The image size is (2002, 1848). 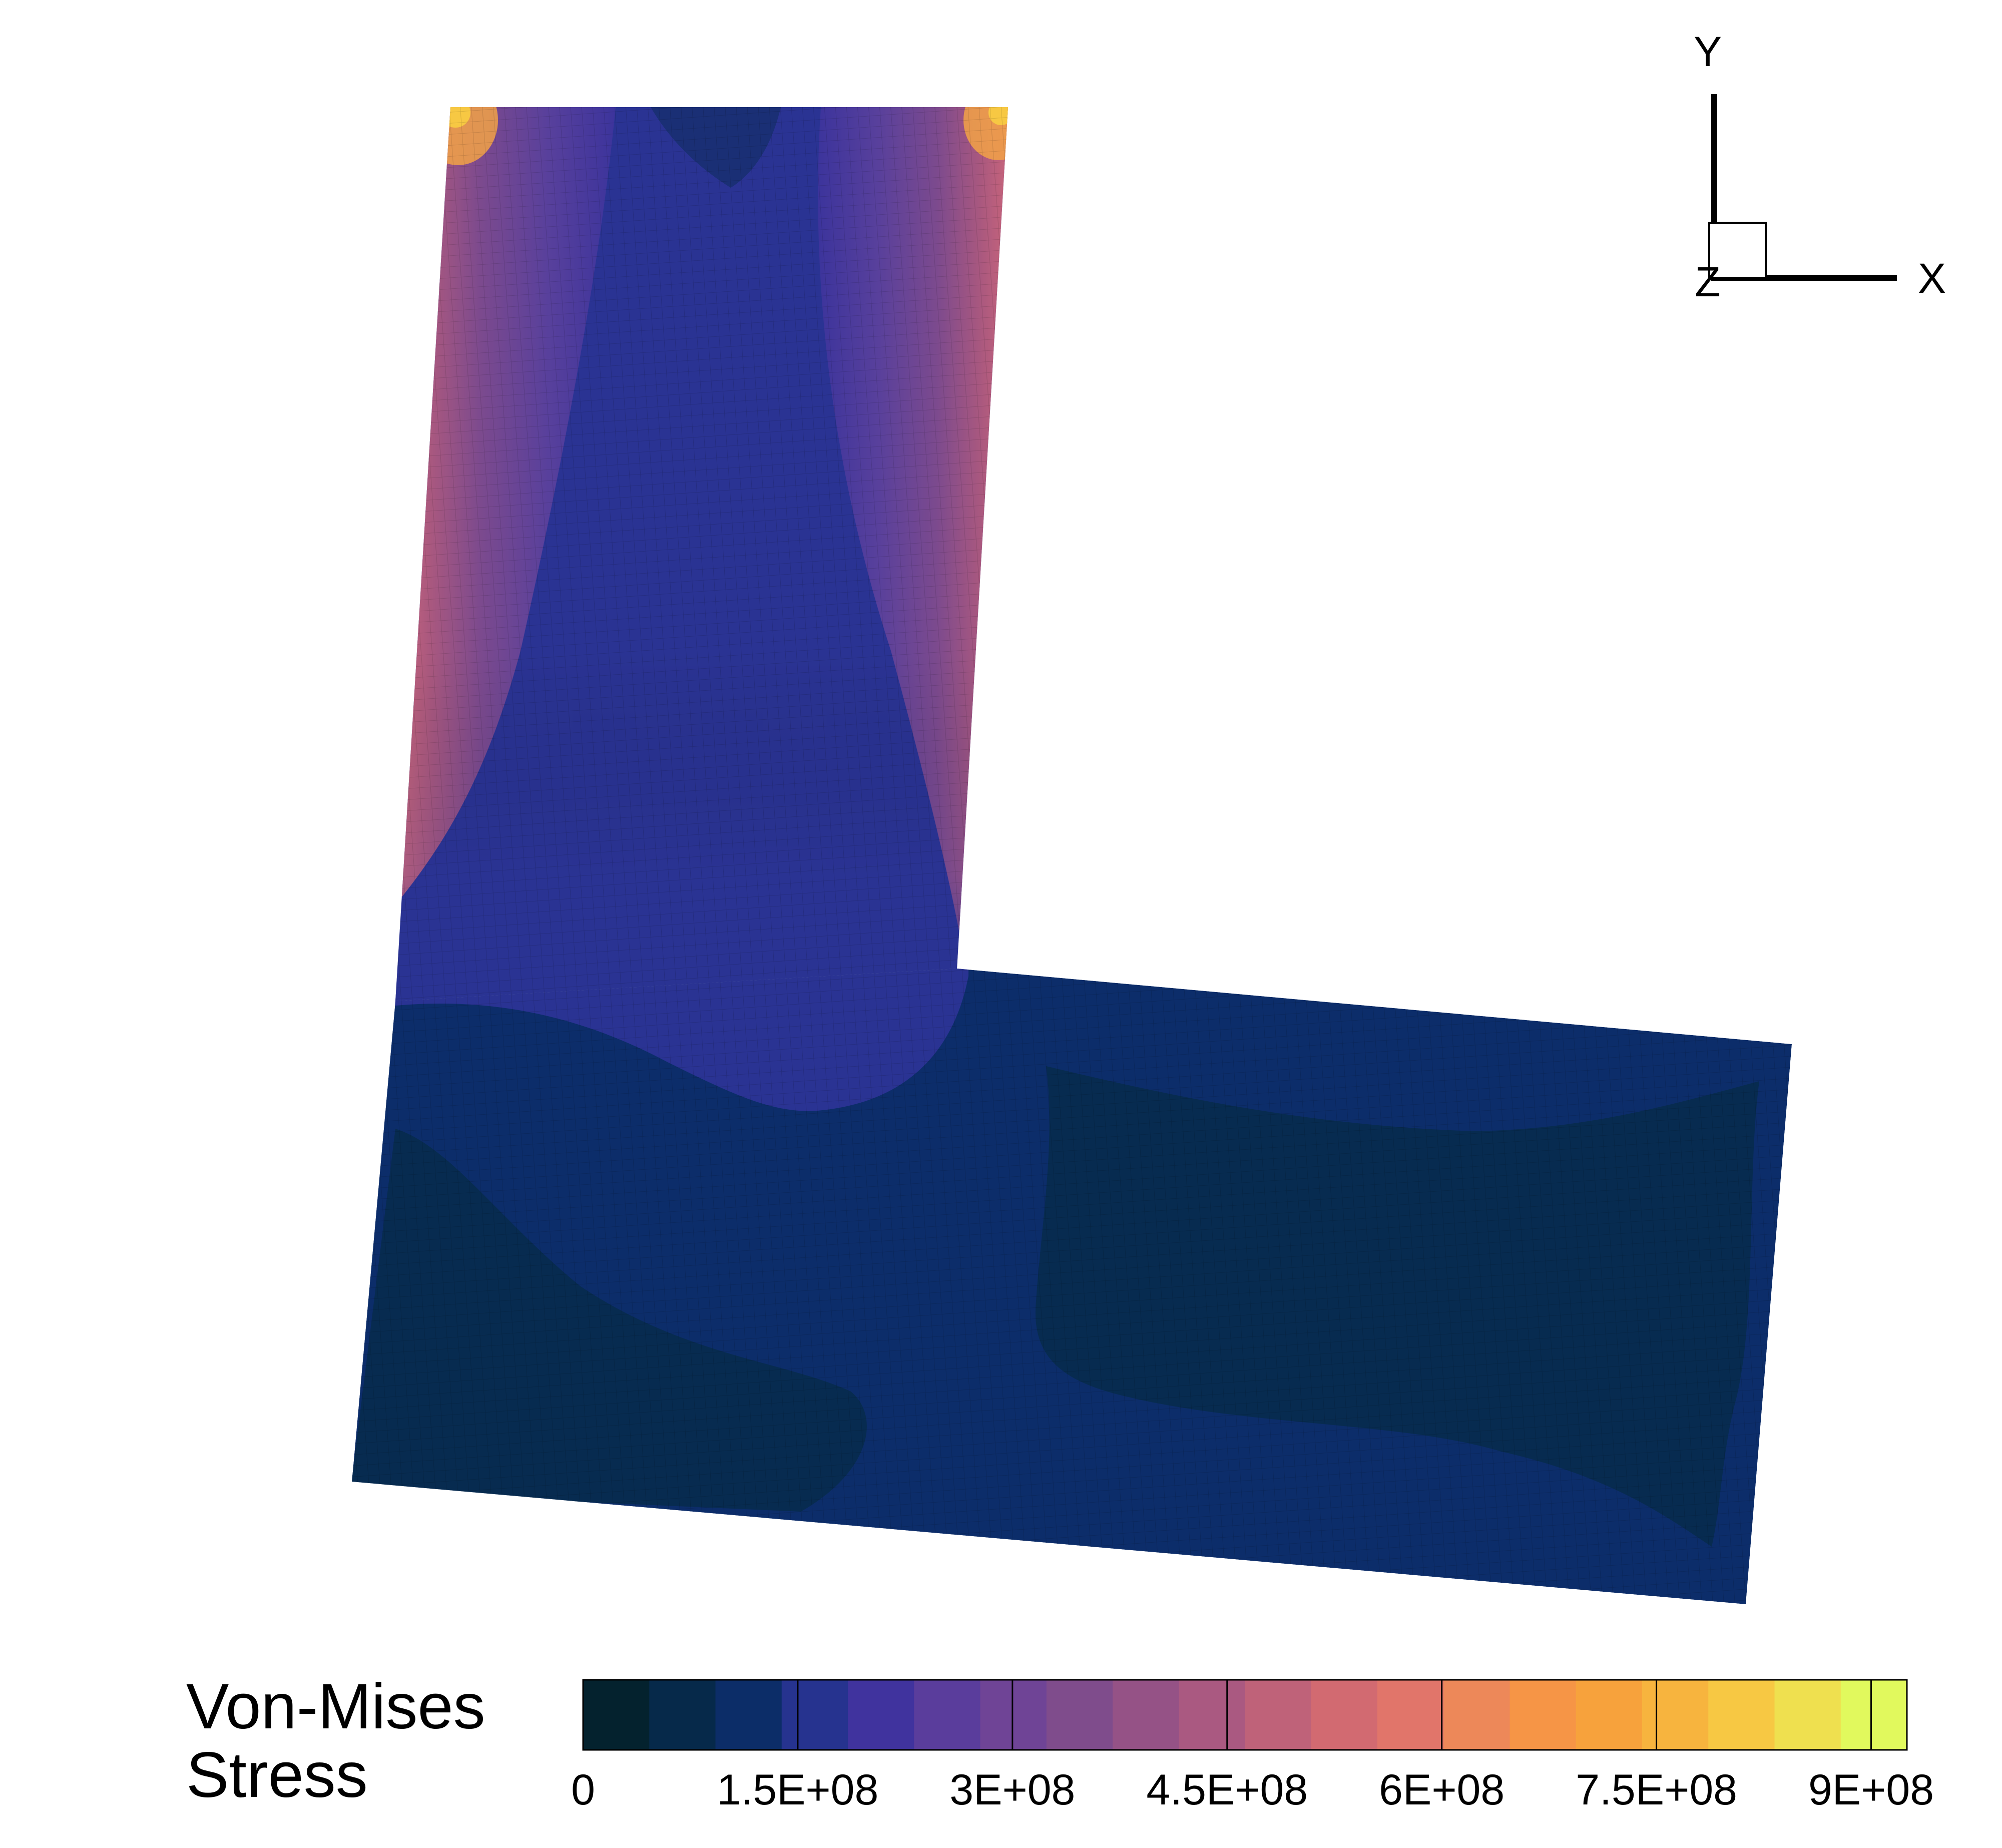 I want to click on colorbar-tick-label: 4.5E+08, so click(x=1227, y=1790).